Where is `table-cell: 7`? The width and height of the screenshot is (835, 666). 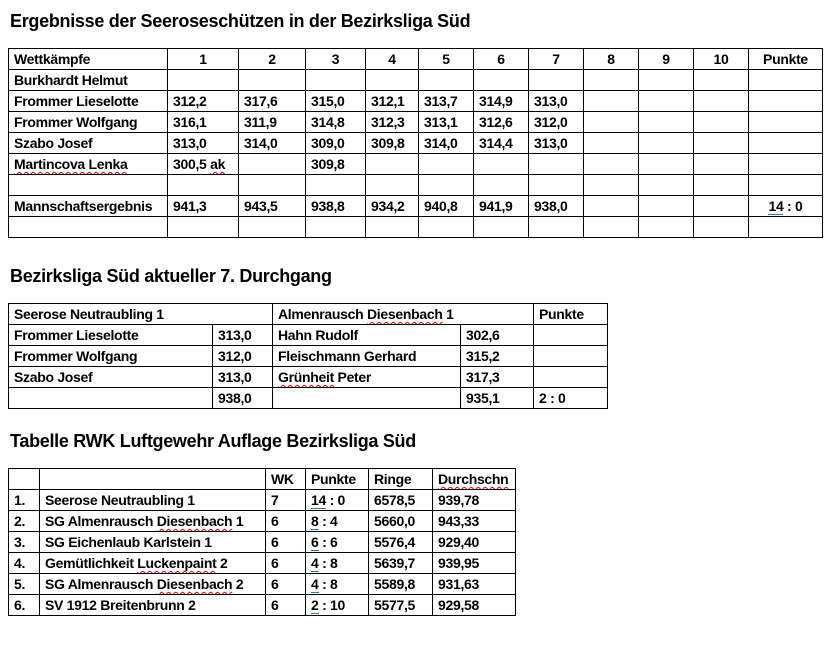
table-cell: 7 is located at coordinates (285, 500).